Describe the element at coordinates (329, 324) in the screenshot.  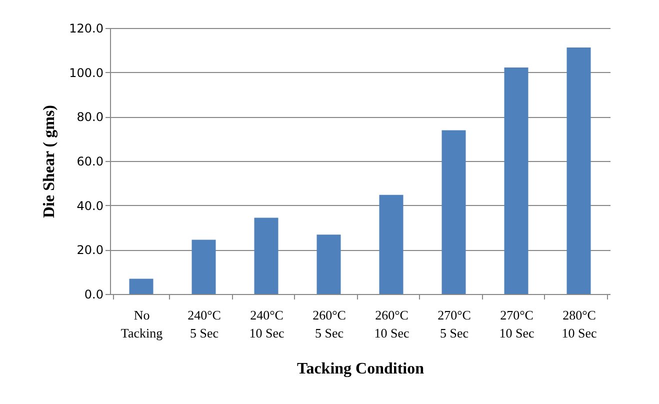
I see `x-tick-label: 260°C 5 Sec` at that location.